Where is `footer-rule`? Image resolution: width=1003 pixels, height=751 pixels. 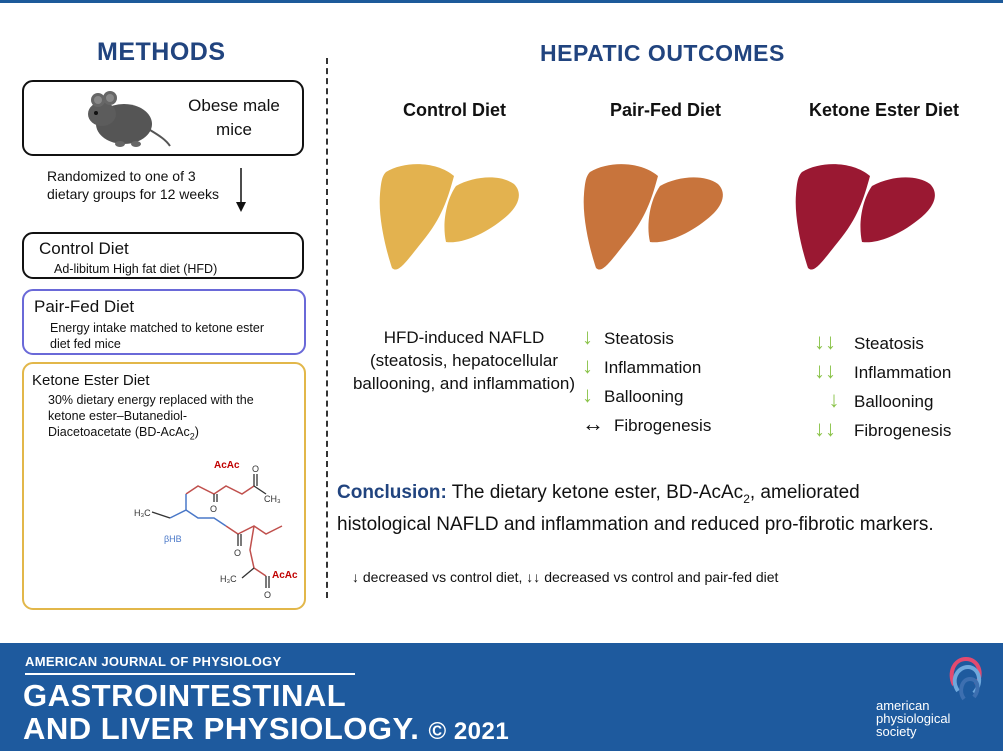 footer-rule is located at coordinates (190, 674).